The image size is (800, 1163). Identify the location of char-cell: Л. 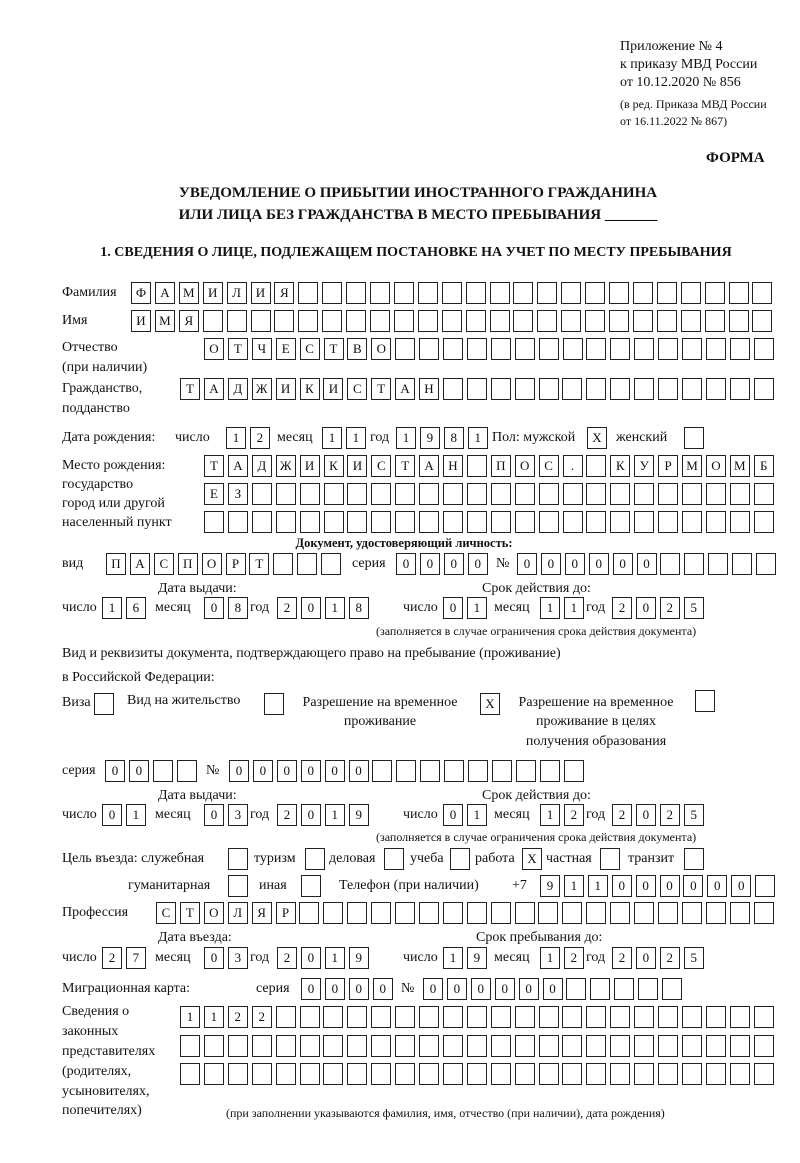
(236, 293).